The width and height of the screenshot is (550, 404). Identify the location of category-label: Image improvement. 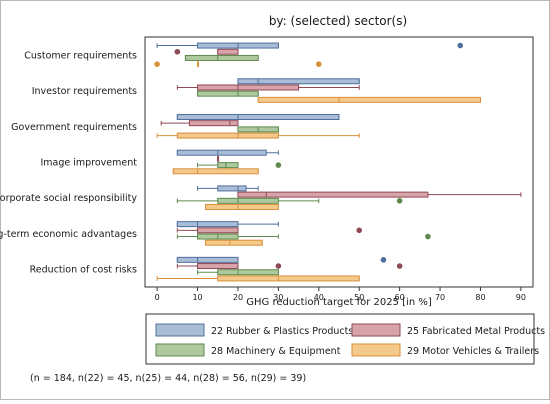
(88, 163).